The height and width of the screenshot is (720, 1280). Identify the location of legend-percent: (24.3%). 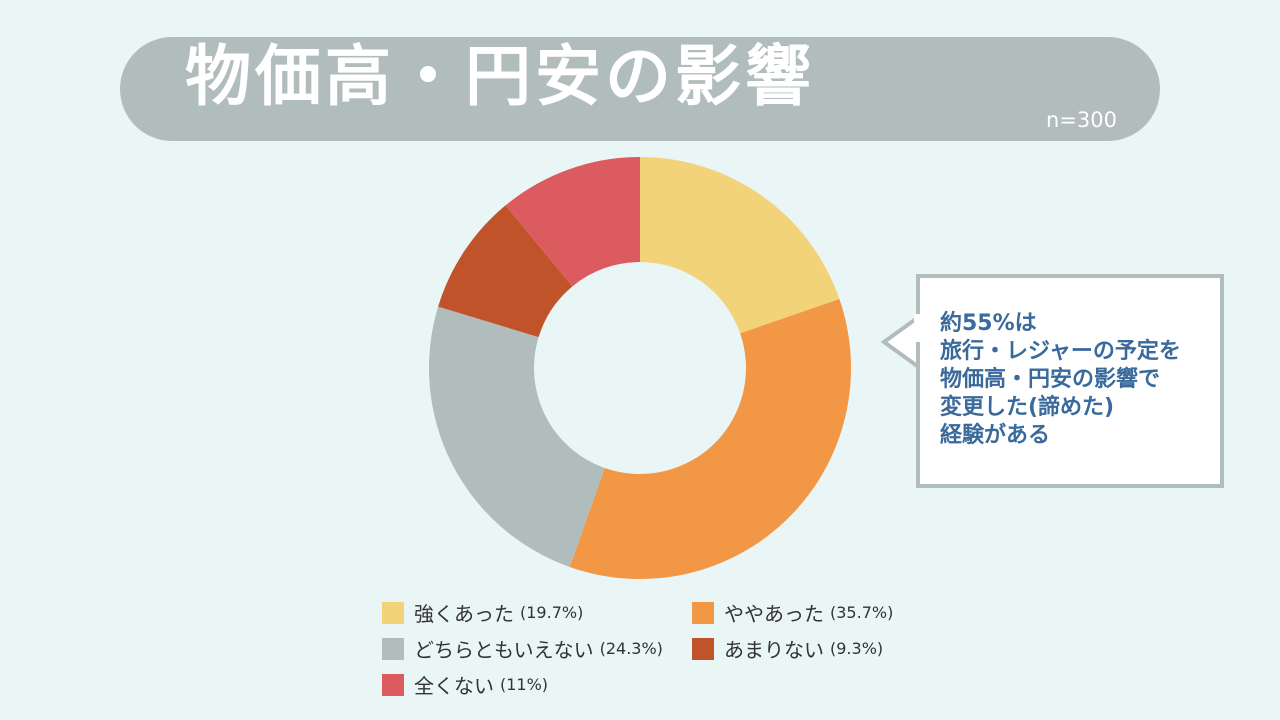
(631, 648).